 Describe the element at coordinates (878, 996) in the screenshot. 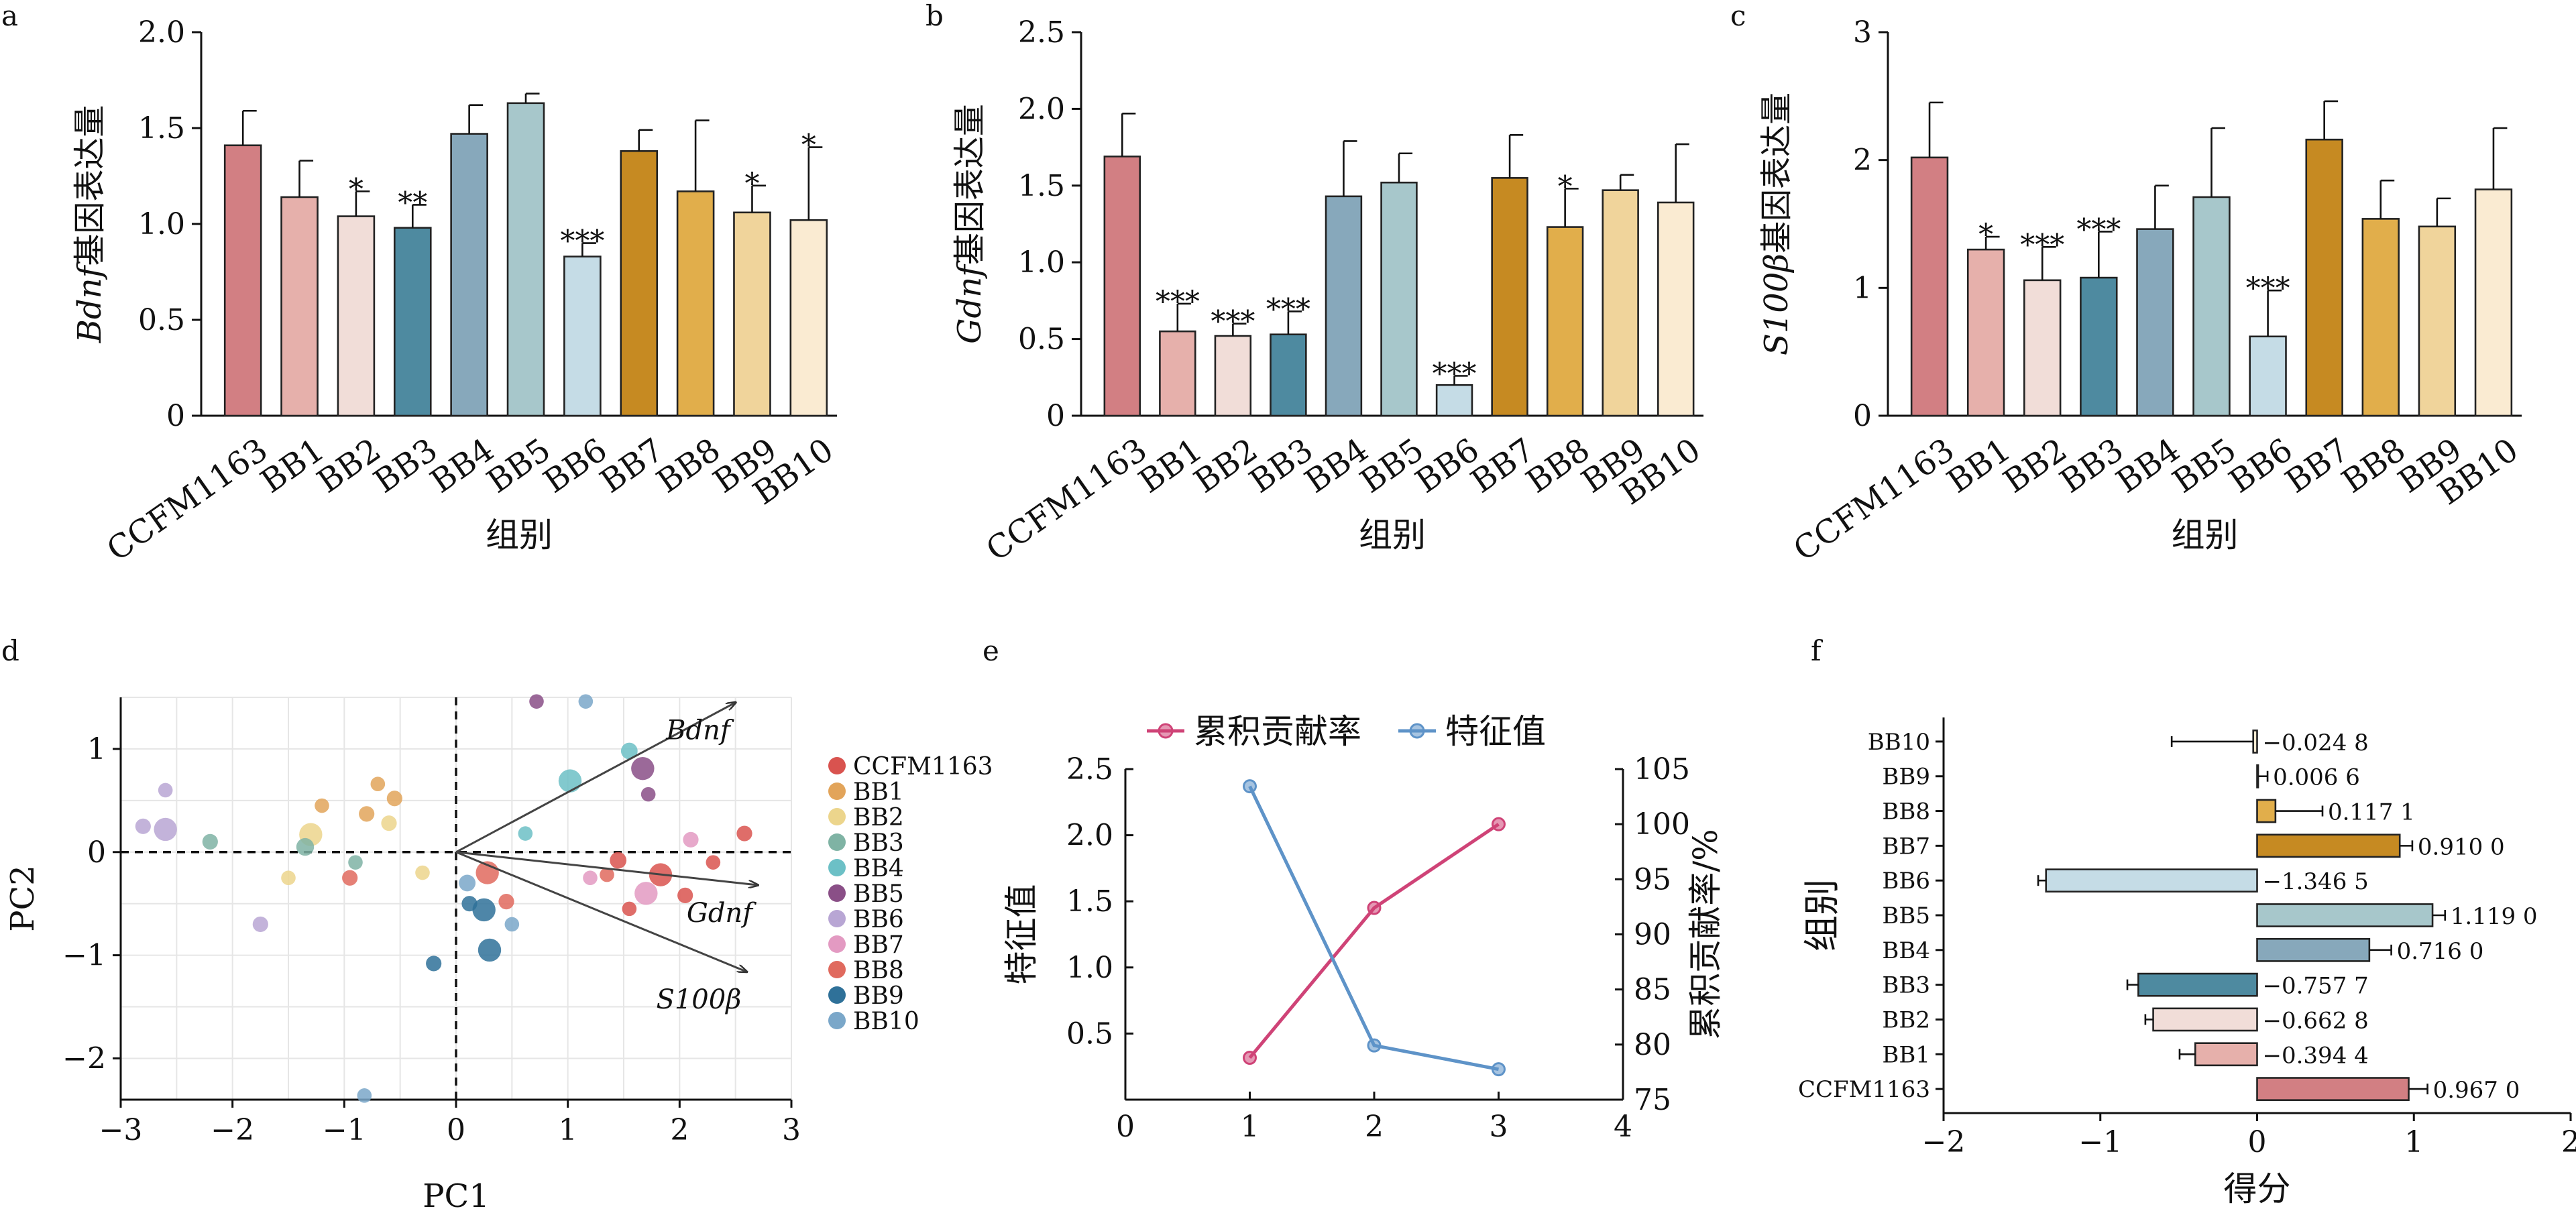

I see `legend-label: BB9` at that location.